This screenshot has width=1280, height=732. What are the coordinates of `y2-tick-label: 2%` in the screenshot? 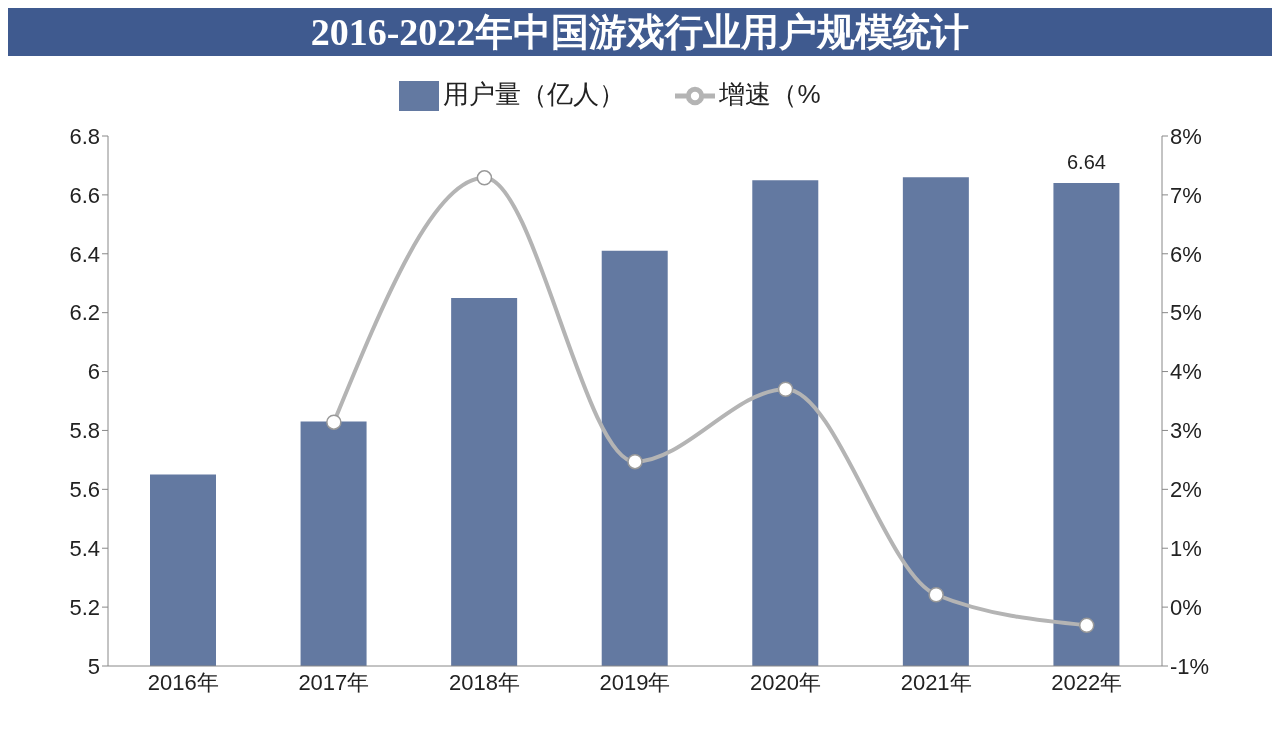 It's located at (1186, 490).